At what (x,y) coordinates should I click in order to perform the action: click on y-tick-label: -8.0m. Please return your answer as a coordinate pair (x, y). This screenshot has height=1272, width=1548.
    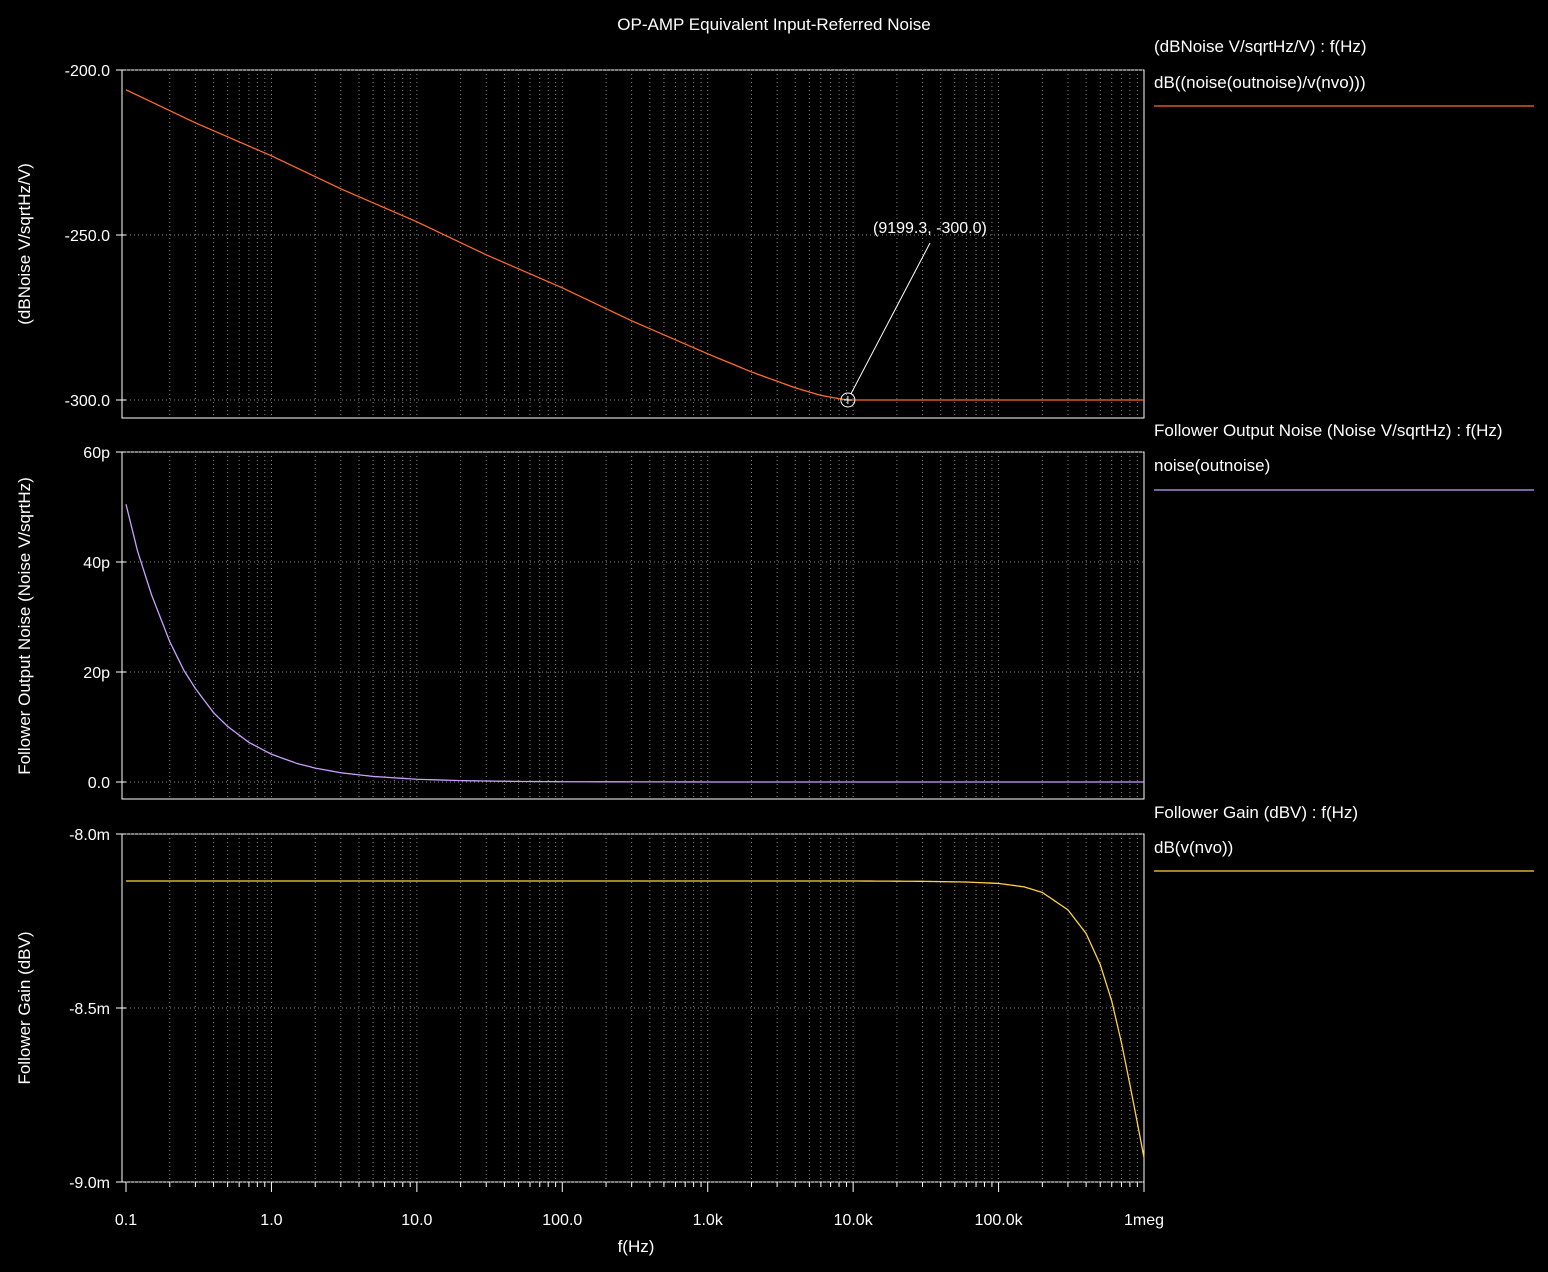
    Looking at the image, I should click on (89, 835).